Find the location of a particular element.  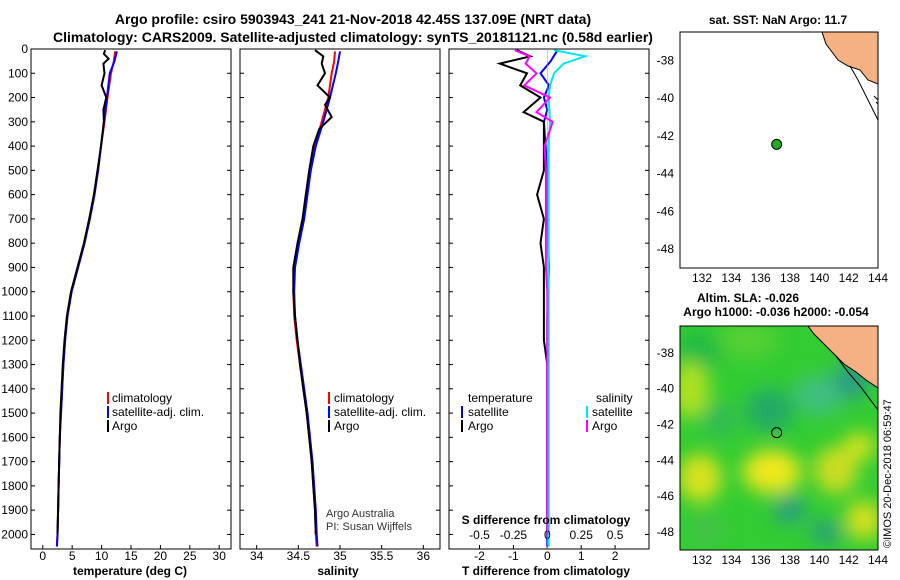

legend-salinity-heading: salinity is located at coordinates (614, 398).